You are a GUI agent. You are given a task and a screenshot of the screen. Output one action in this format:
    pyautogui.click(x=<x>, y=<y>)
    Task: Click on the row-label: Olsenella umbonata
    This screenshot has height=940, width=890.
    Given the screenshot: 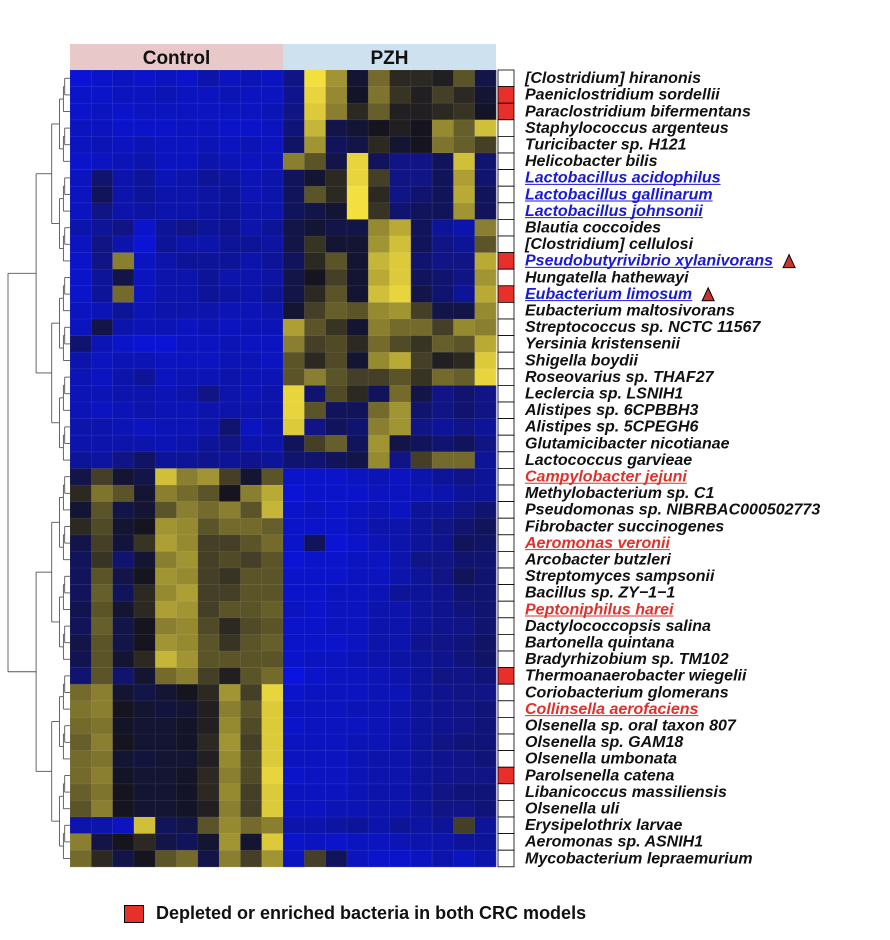 What is the action you would take?
    pyautogui.click(x=601, y=759)
    